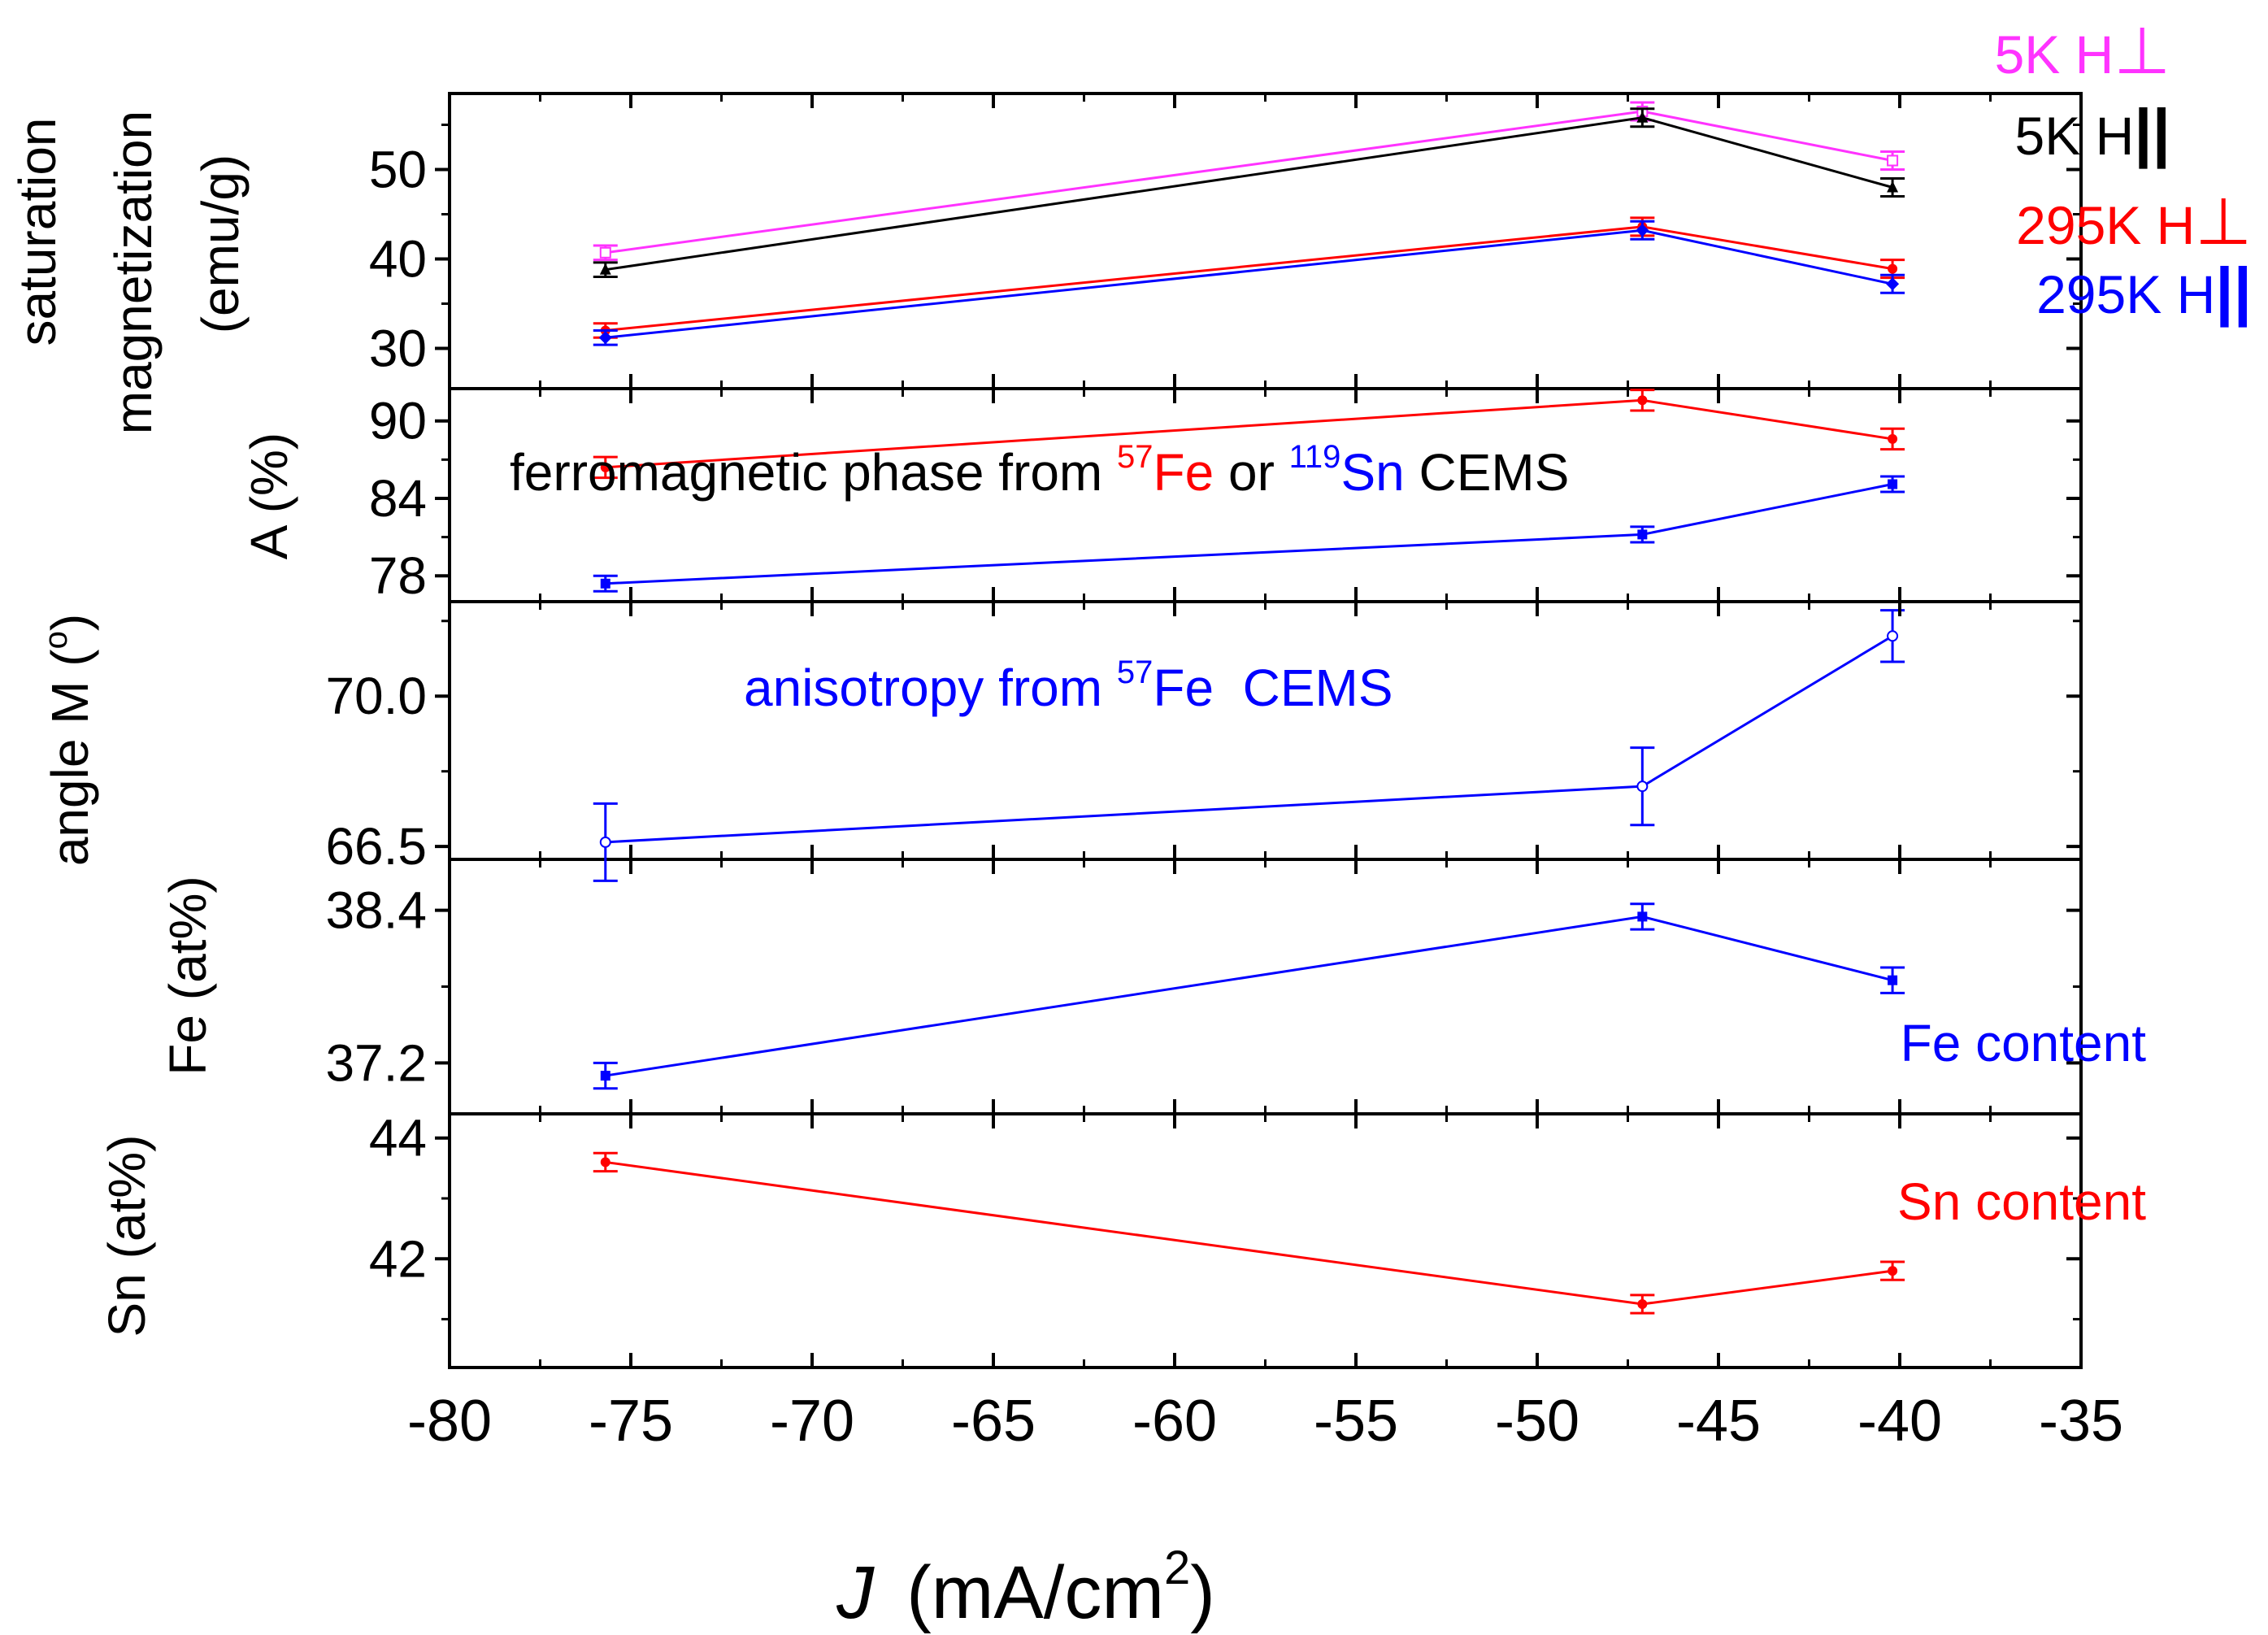 The width and height of the screenshot is (2268, 1635). What do you see at coordinates (2125, 294) in the screenshot?
I see `legend-295k-par-label: 295K H` at bounding box center [2125, 294].